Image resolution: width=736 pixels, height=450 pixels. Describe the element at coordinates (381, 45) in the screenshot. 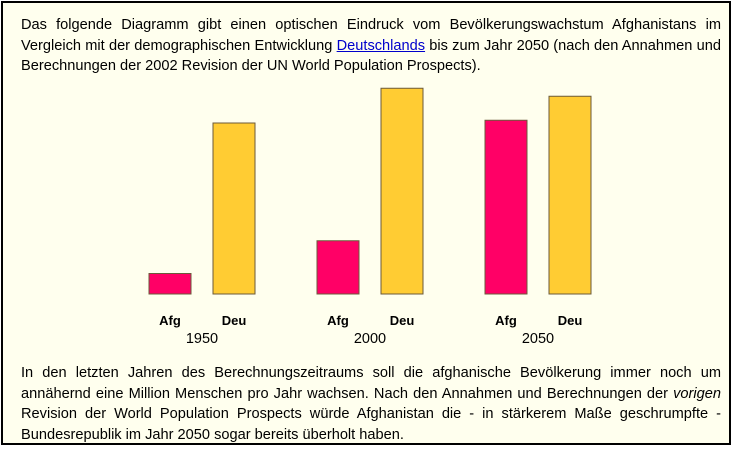

I see `deutschlands-link: Deutschlands` at that location.